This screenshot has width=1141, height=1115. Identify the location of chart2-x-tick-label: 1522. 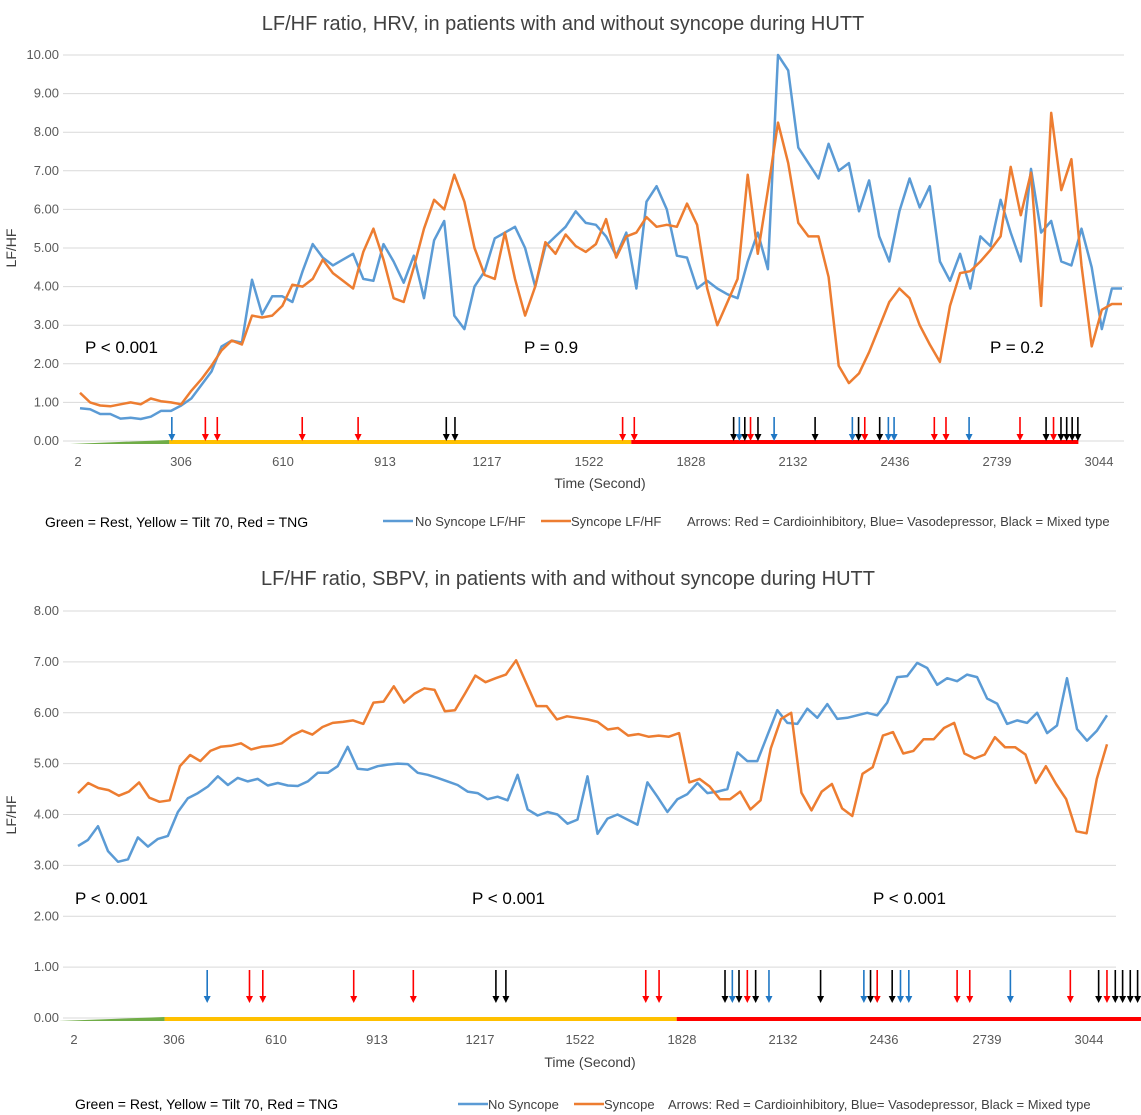
(580, 1039).